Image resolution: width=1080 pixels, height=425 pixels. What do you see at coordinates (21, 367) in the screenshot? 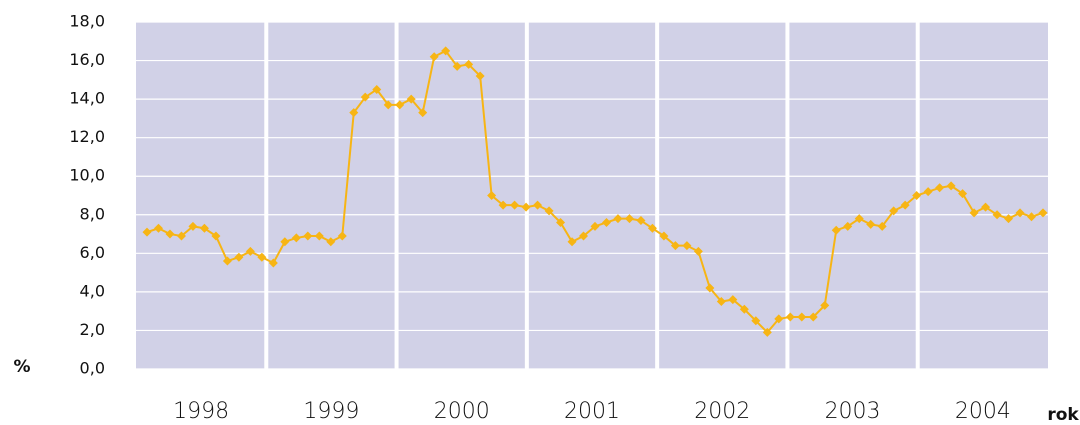
I see `y-axis-label: %` at bounding box center [21, 367].